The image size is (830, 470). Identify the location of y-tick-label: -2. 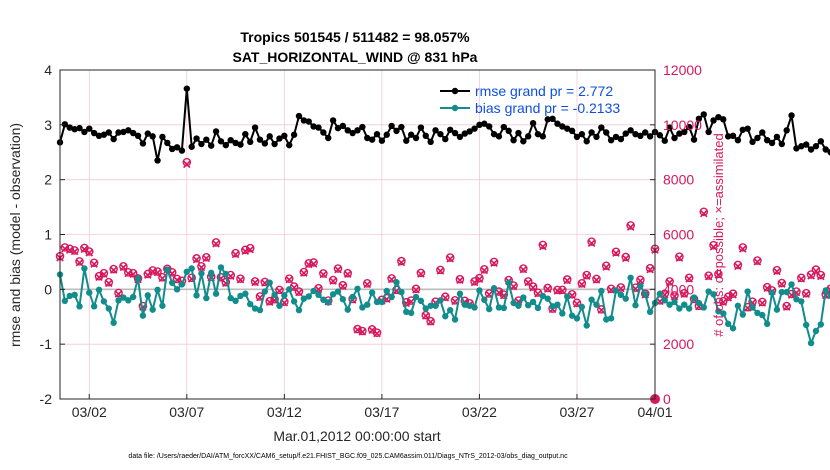
(46, 399).